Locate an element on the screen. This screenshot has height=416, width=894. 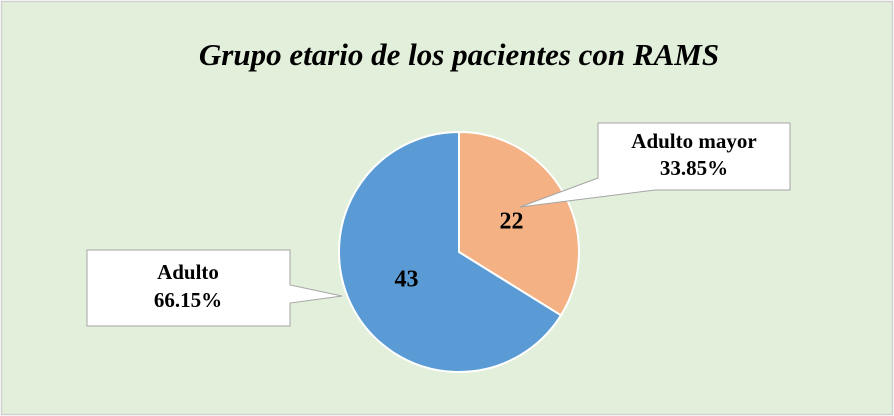
percent-label: 66.15% is located at coordinates (188, 300).